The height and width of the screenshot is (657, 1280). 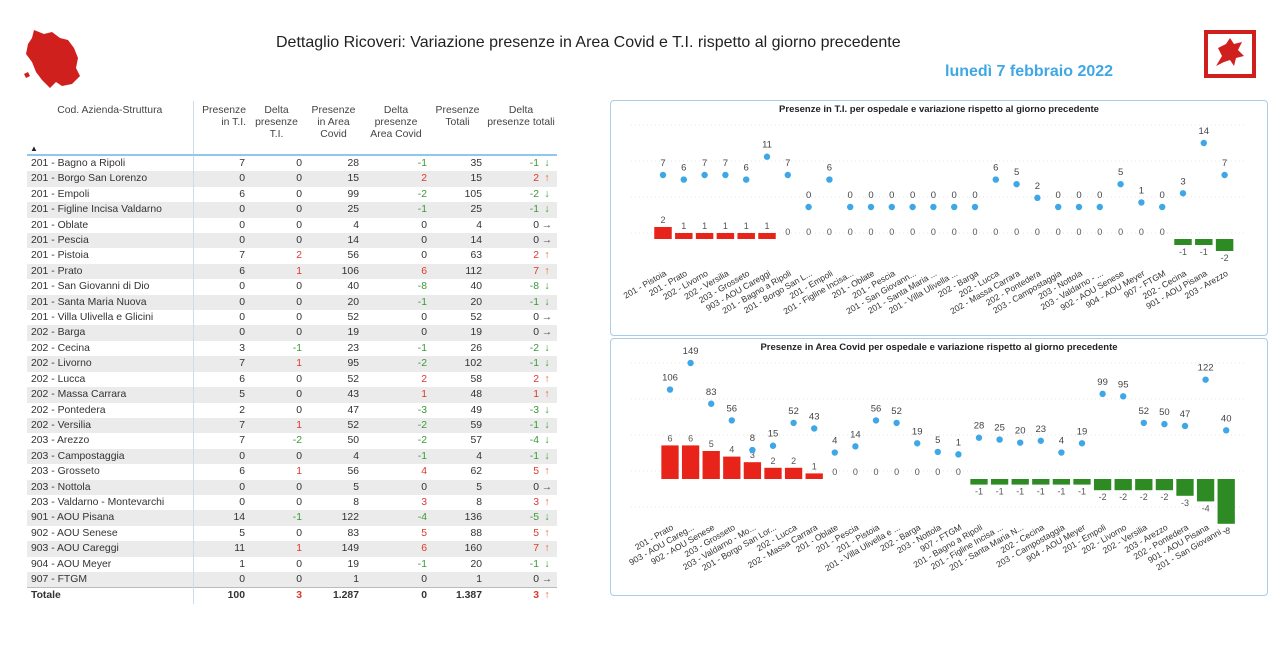 I want to click on col-header-delta-totali: Delta presenze totali, so click(x=521, y=128).